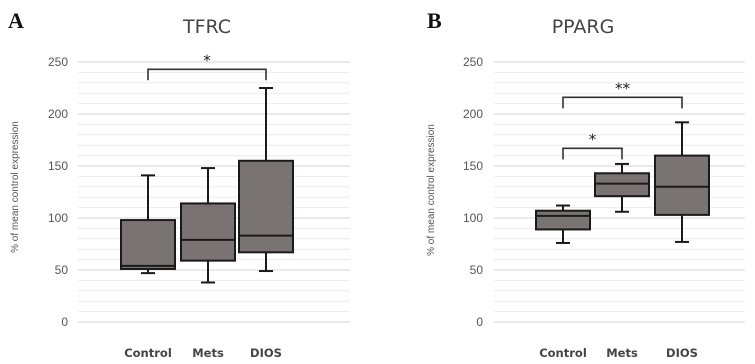 The image size is (755, 364). Describe the element at coordinates (431, 190) in the screenshot. I see `panel-b-y-axis-label: % of mean control expression` at that location.